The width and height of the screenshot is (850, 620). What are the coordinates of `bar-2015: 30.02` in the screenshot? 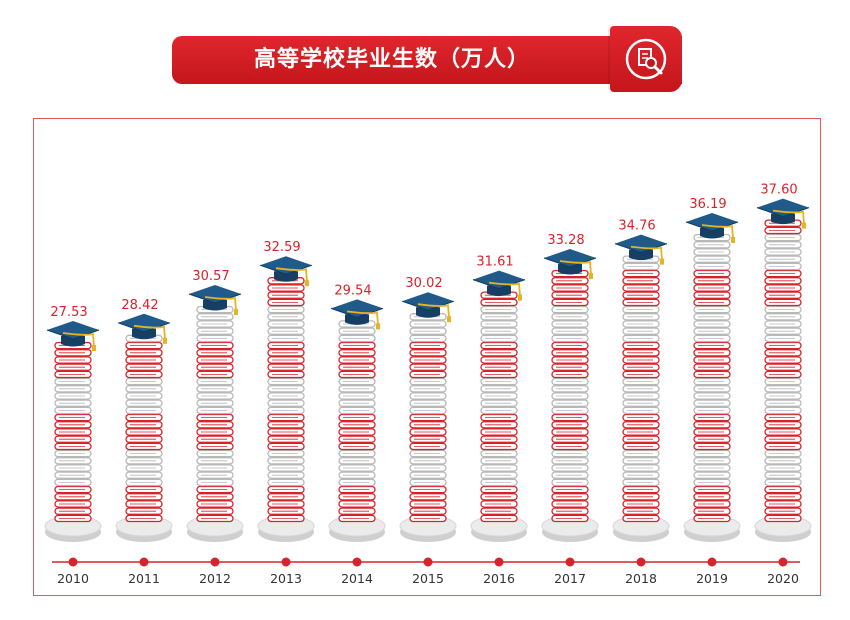 It's located at (428, 409).